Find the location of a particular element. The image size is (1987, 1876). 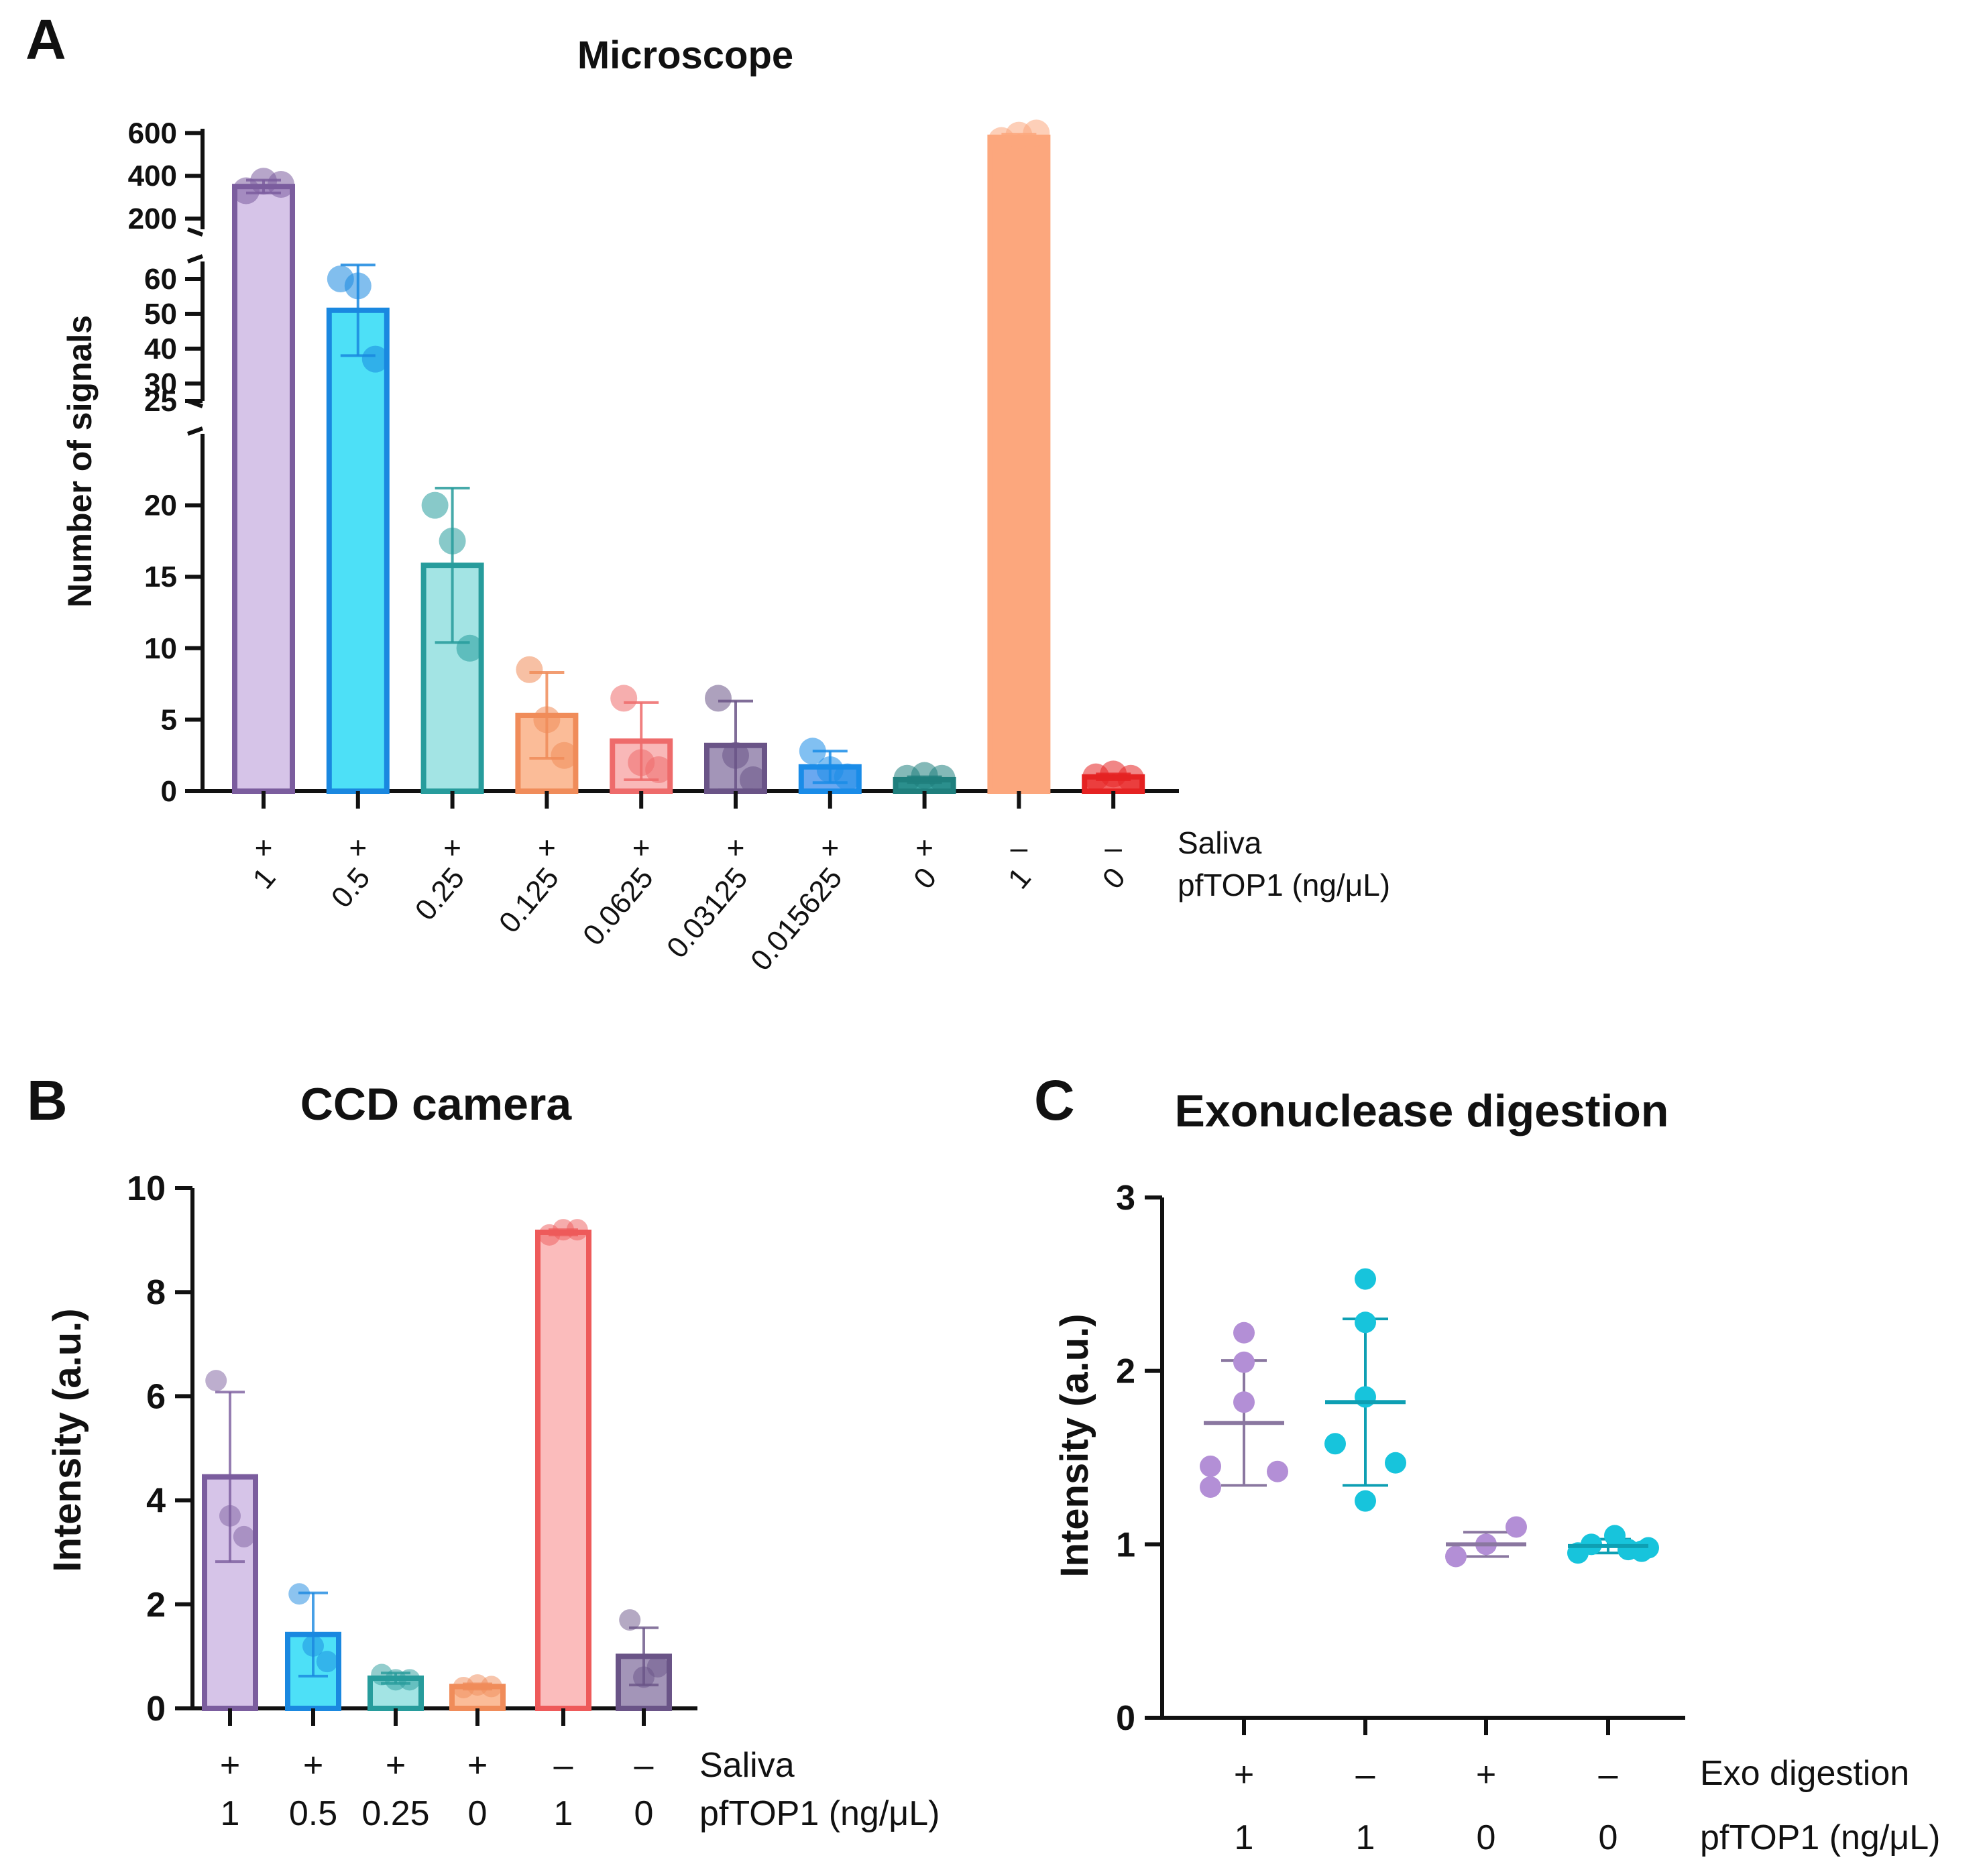

chart-b: 0 2 4 6 8 10 +1 +0.5 +0.25 +0 – 1 – 0 is located at coordinates (412, 1501).